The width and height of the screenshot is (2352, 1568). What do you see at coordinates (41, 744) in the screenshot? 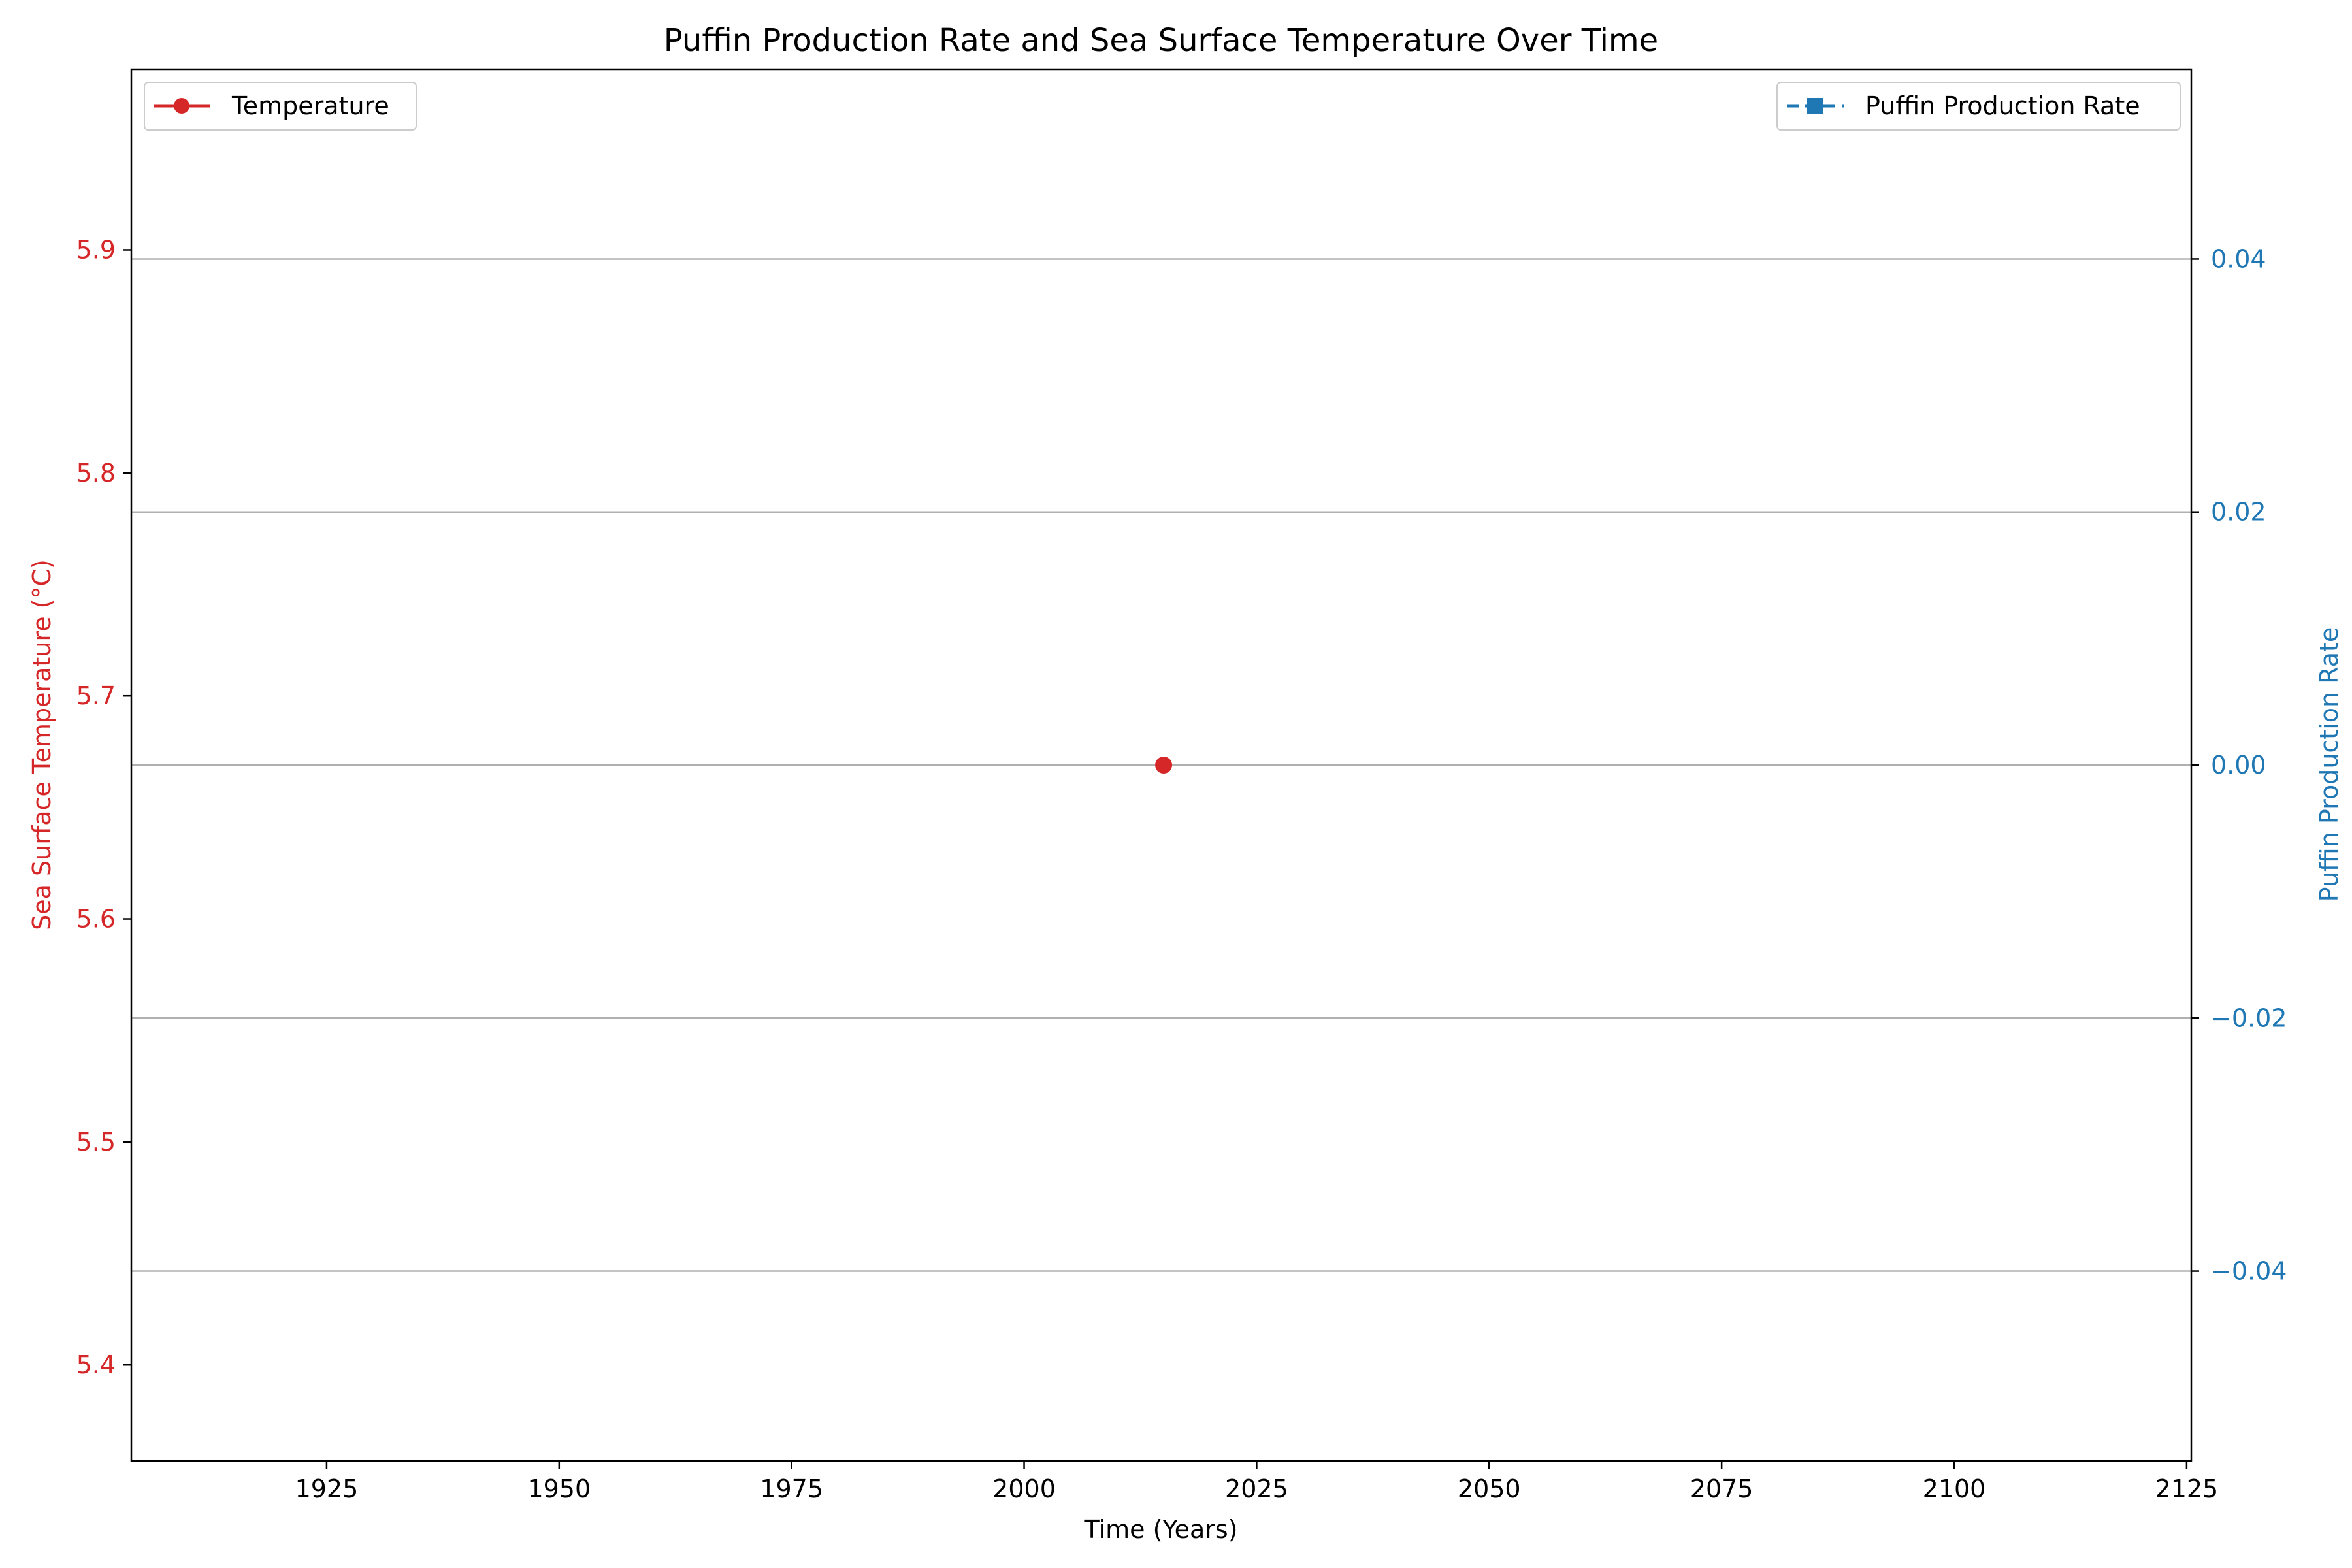
I see `y-axis-left-label: Sea Surface Temperature (°C)` at bounding box center [41, 744].